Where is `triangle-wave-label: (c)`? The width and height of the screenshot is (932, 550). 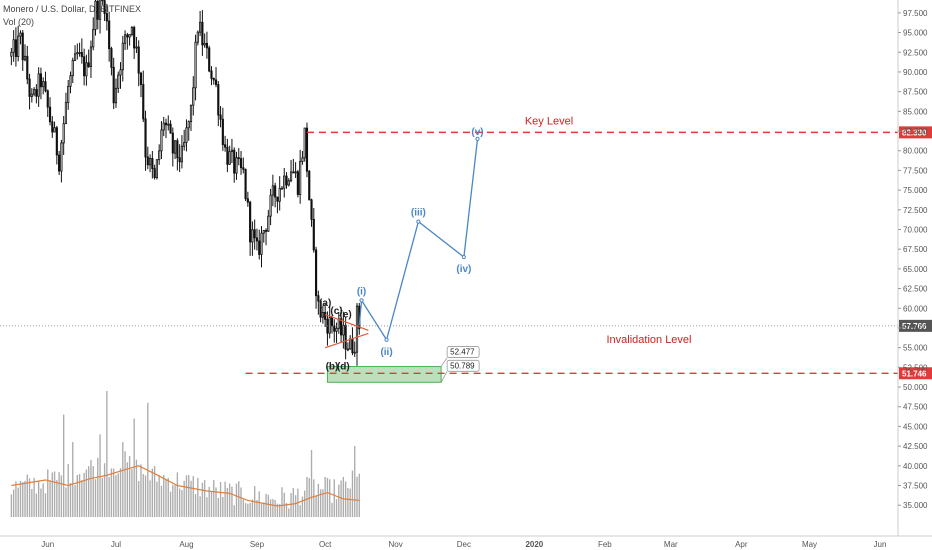
triangle-wave-label: (c) is located at coordinates (336, 311).